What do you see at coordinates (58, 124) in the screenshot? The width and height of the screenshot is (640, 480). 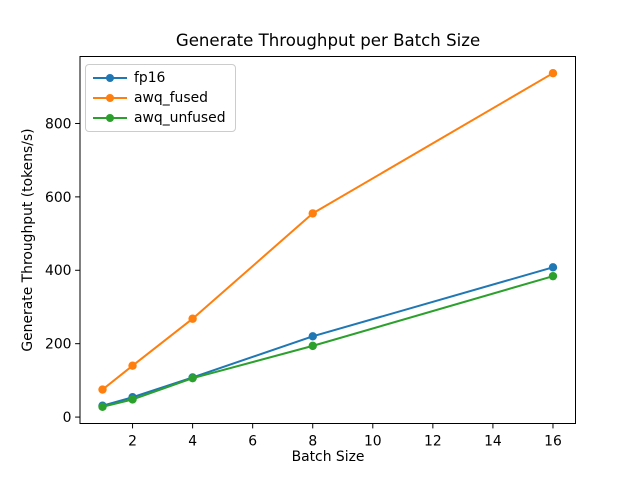 I see `y-tick-label: 800` at bounding box center [58, 124].